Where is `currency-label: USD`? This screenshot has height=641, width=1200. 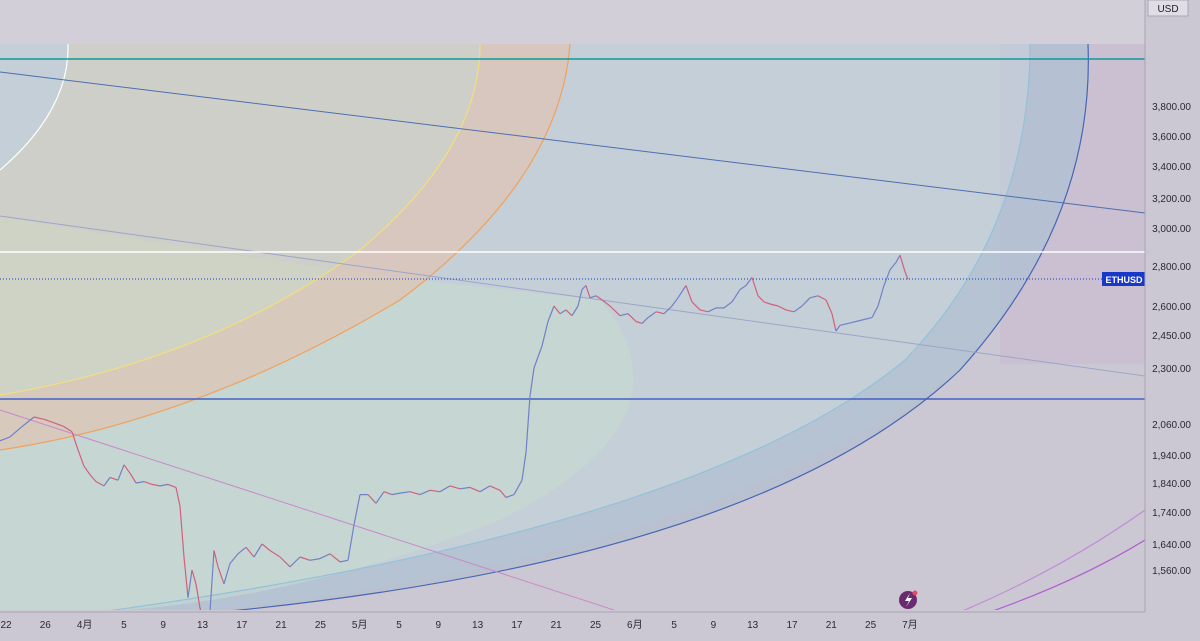 currency-label: USD is located at coordinates (1167, 9).